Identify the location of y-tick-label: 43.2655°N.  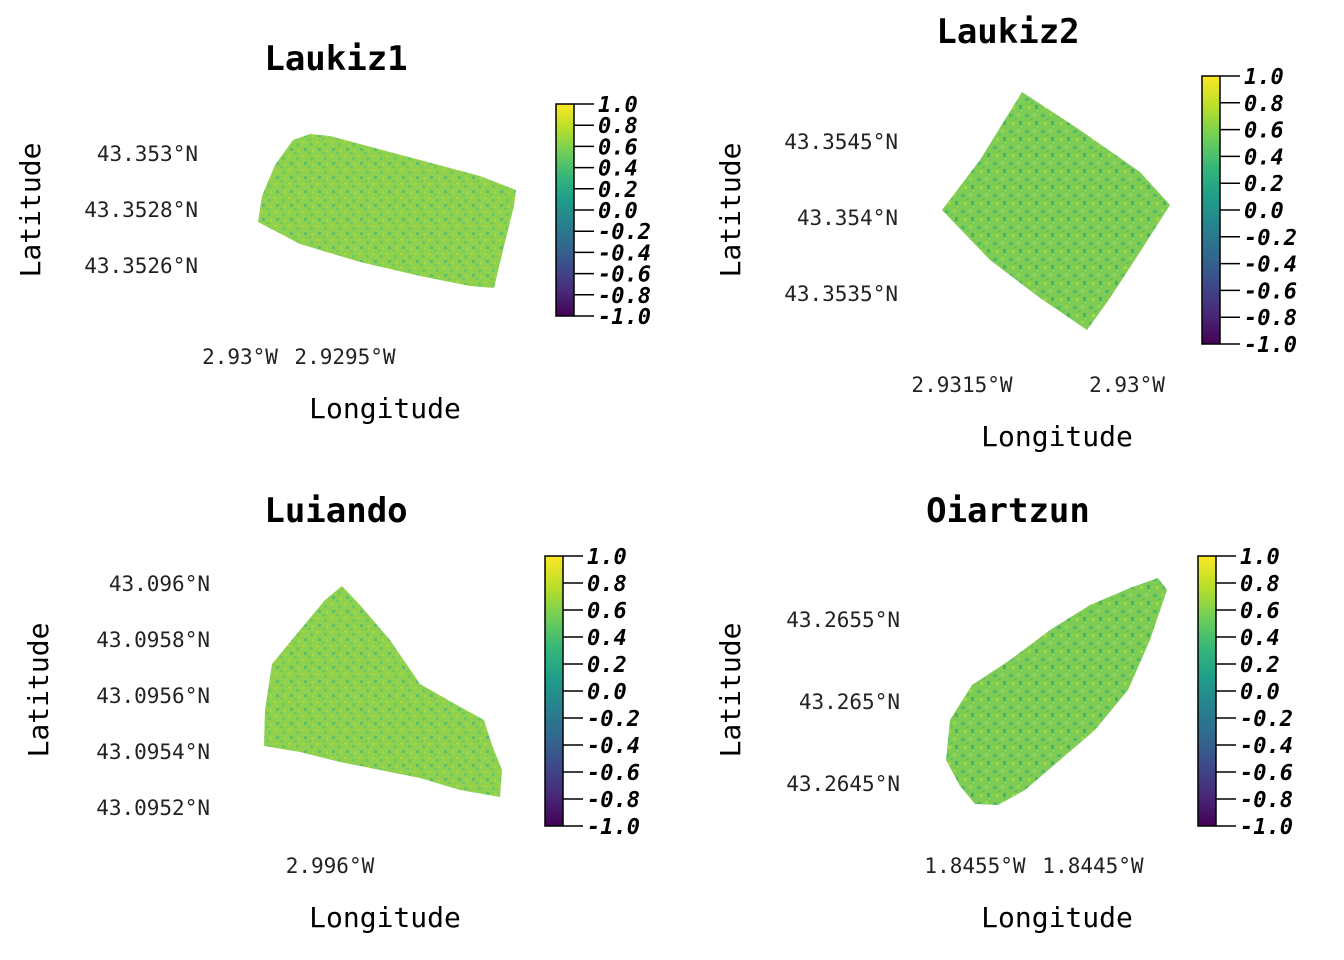
(843, 620).